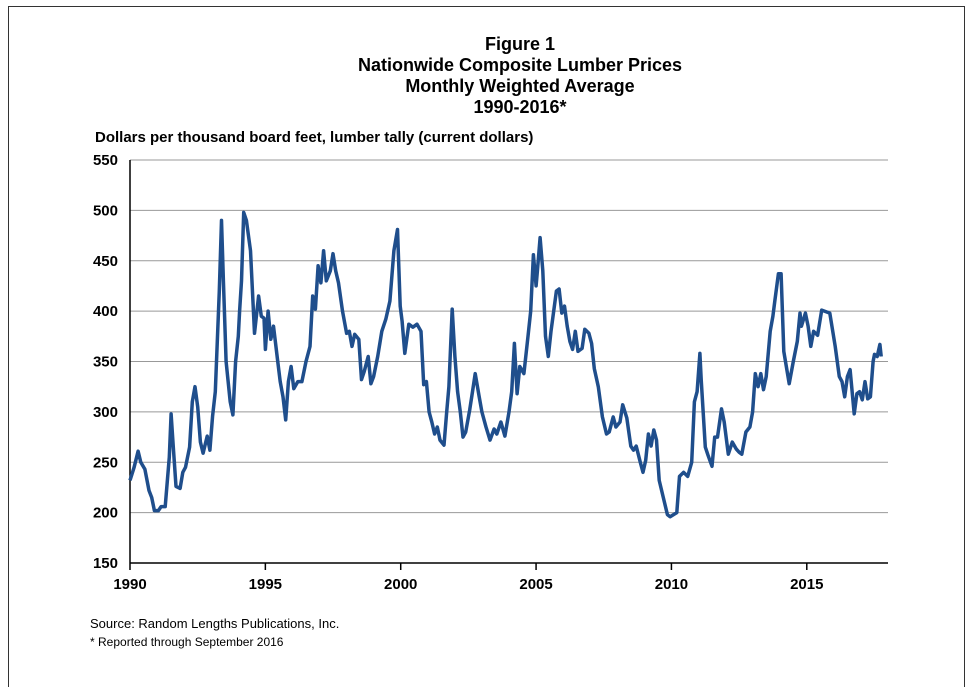 This screenshot has width=972, height=692. Describe the element at coordinates (187, 642) in the screenshot. I see `footnote: * Reported through September 2016` at that location.